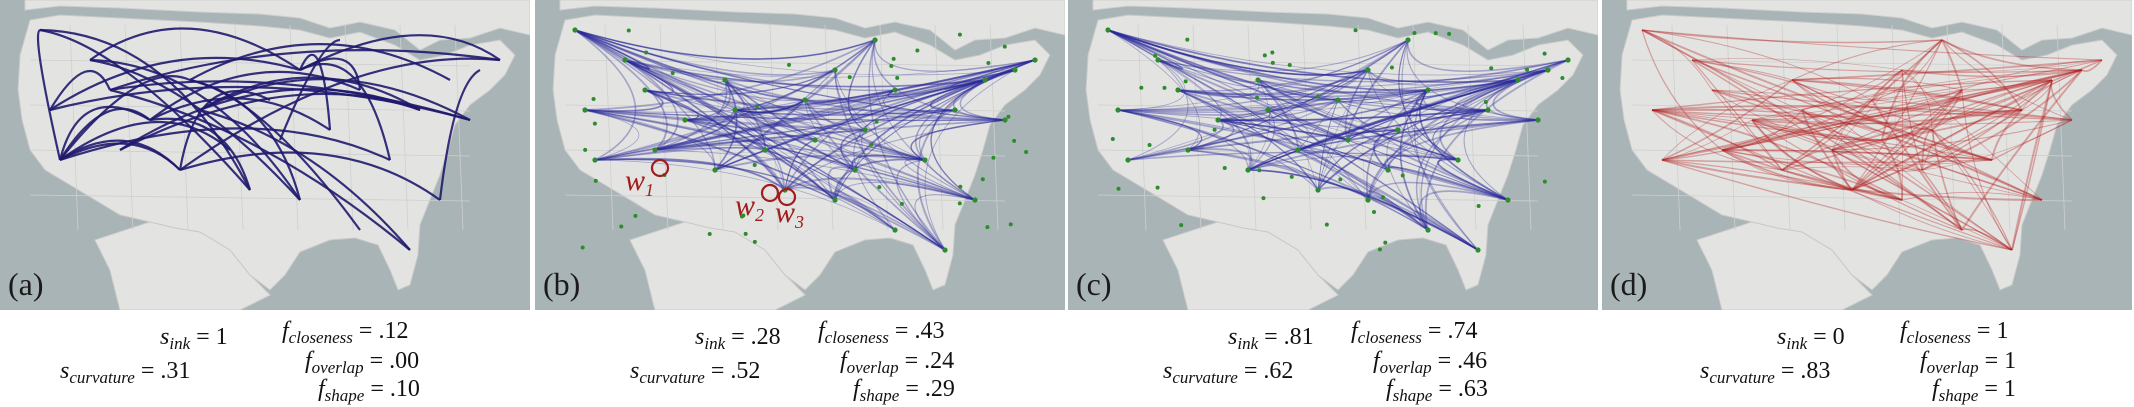 This screenshot has height=407, width=2134. I want to click on metric-f-overlap-d: foverlap = 1, so click(1968, 362).